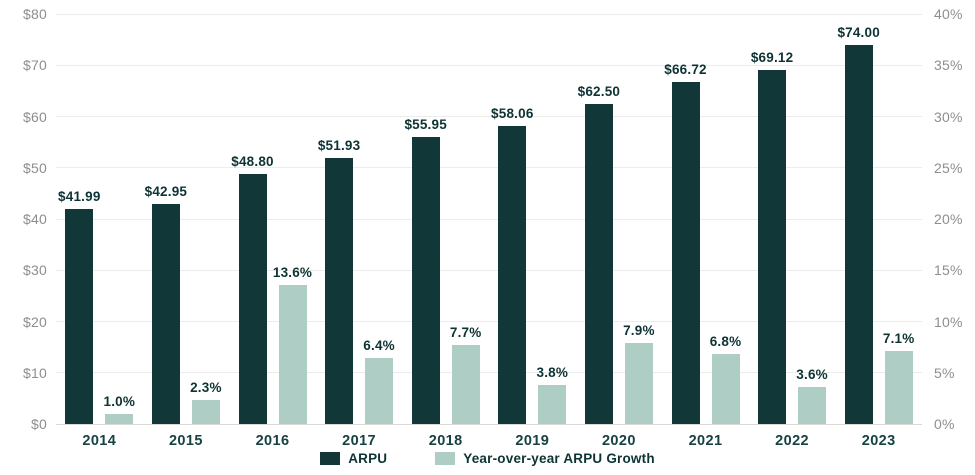  Describe the element at coordinates (858, 234) in the screenshot. I see `bar-arpu-2023` at that location.